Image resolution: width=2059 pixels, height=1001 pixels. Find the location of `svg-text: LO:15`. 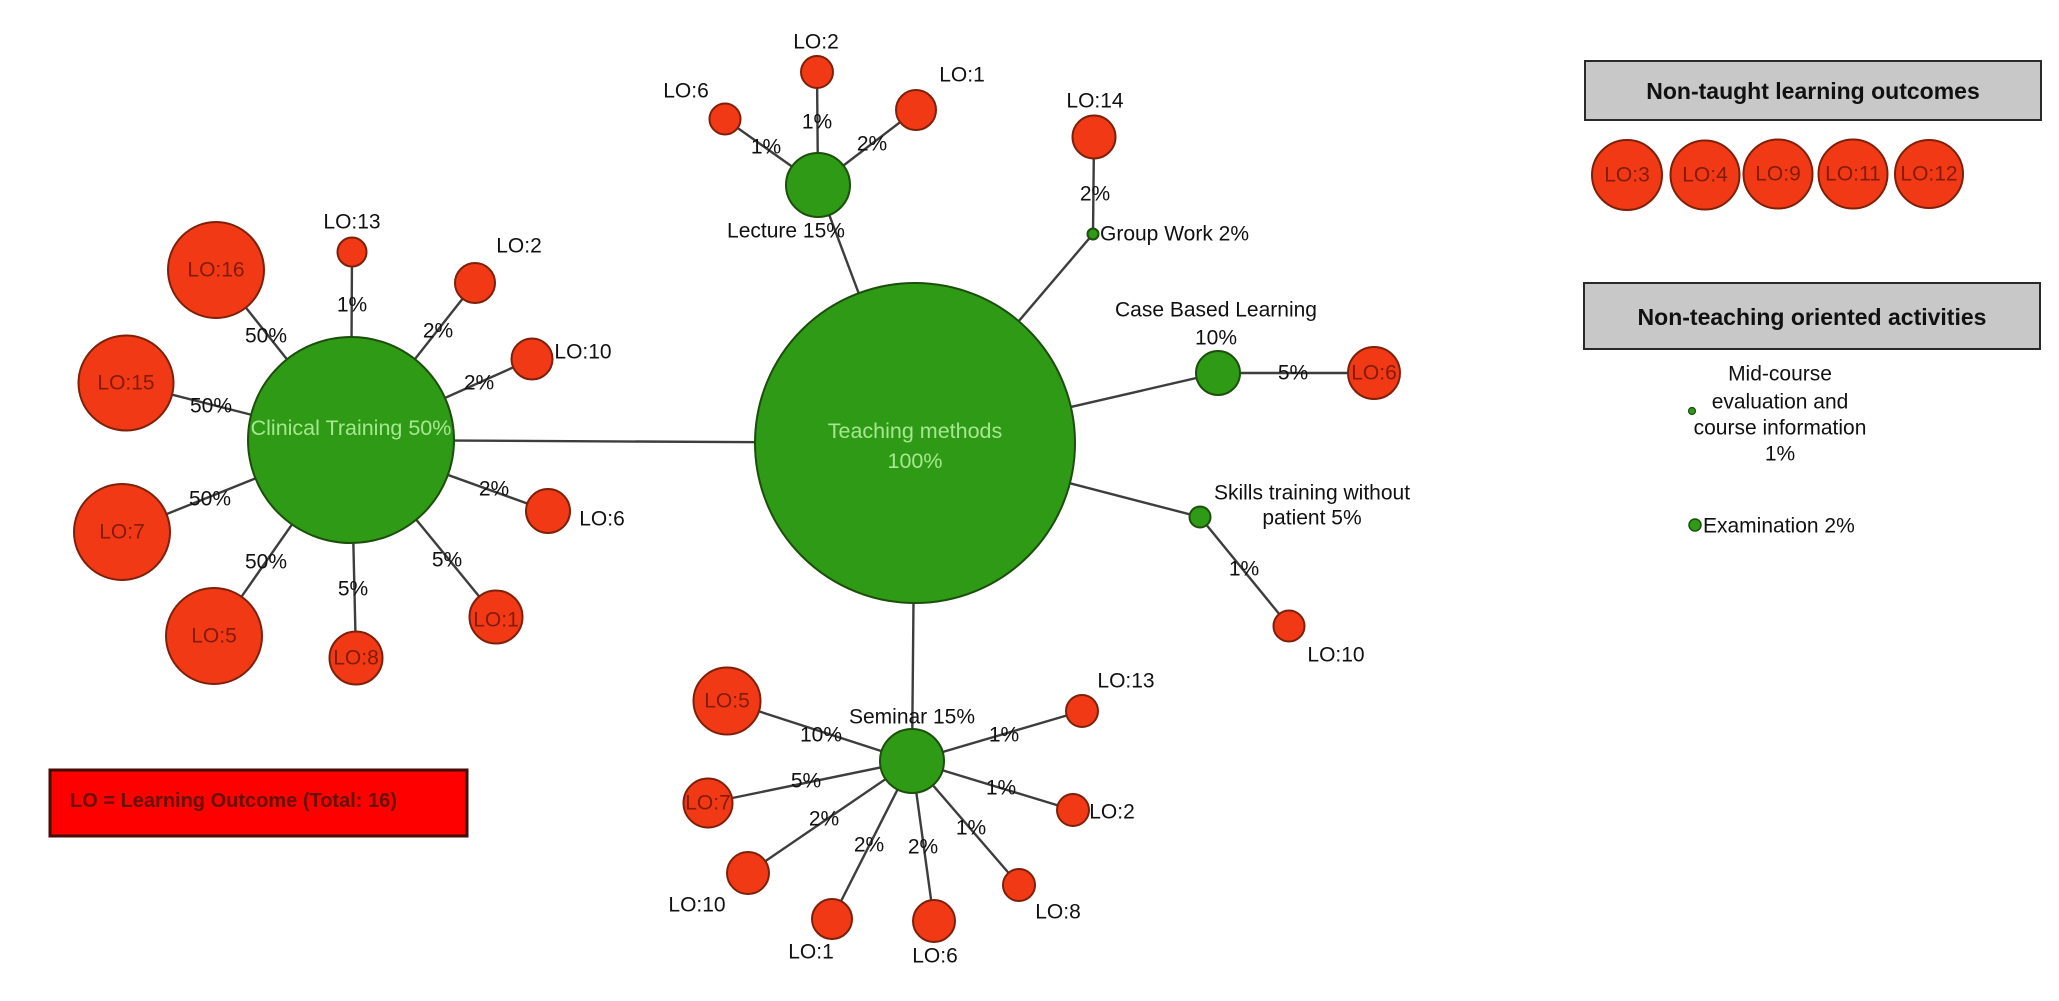

svg-text: LO:15 is located at coordinates (125, 383).